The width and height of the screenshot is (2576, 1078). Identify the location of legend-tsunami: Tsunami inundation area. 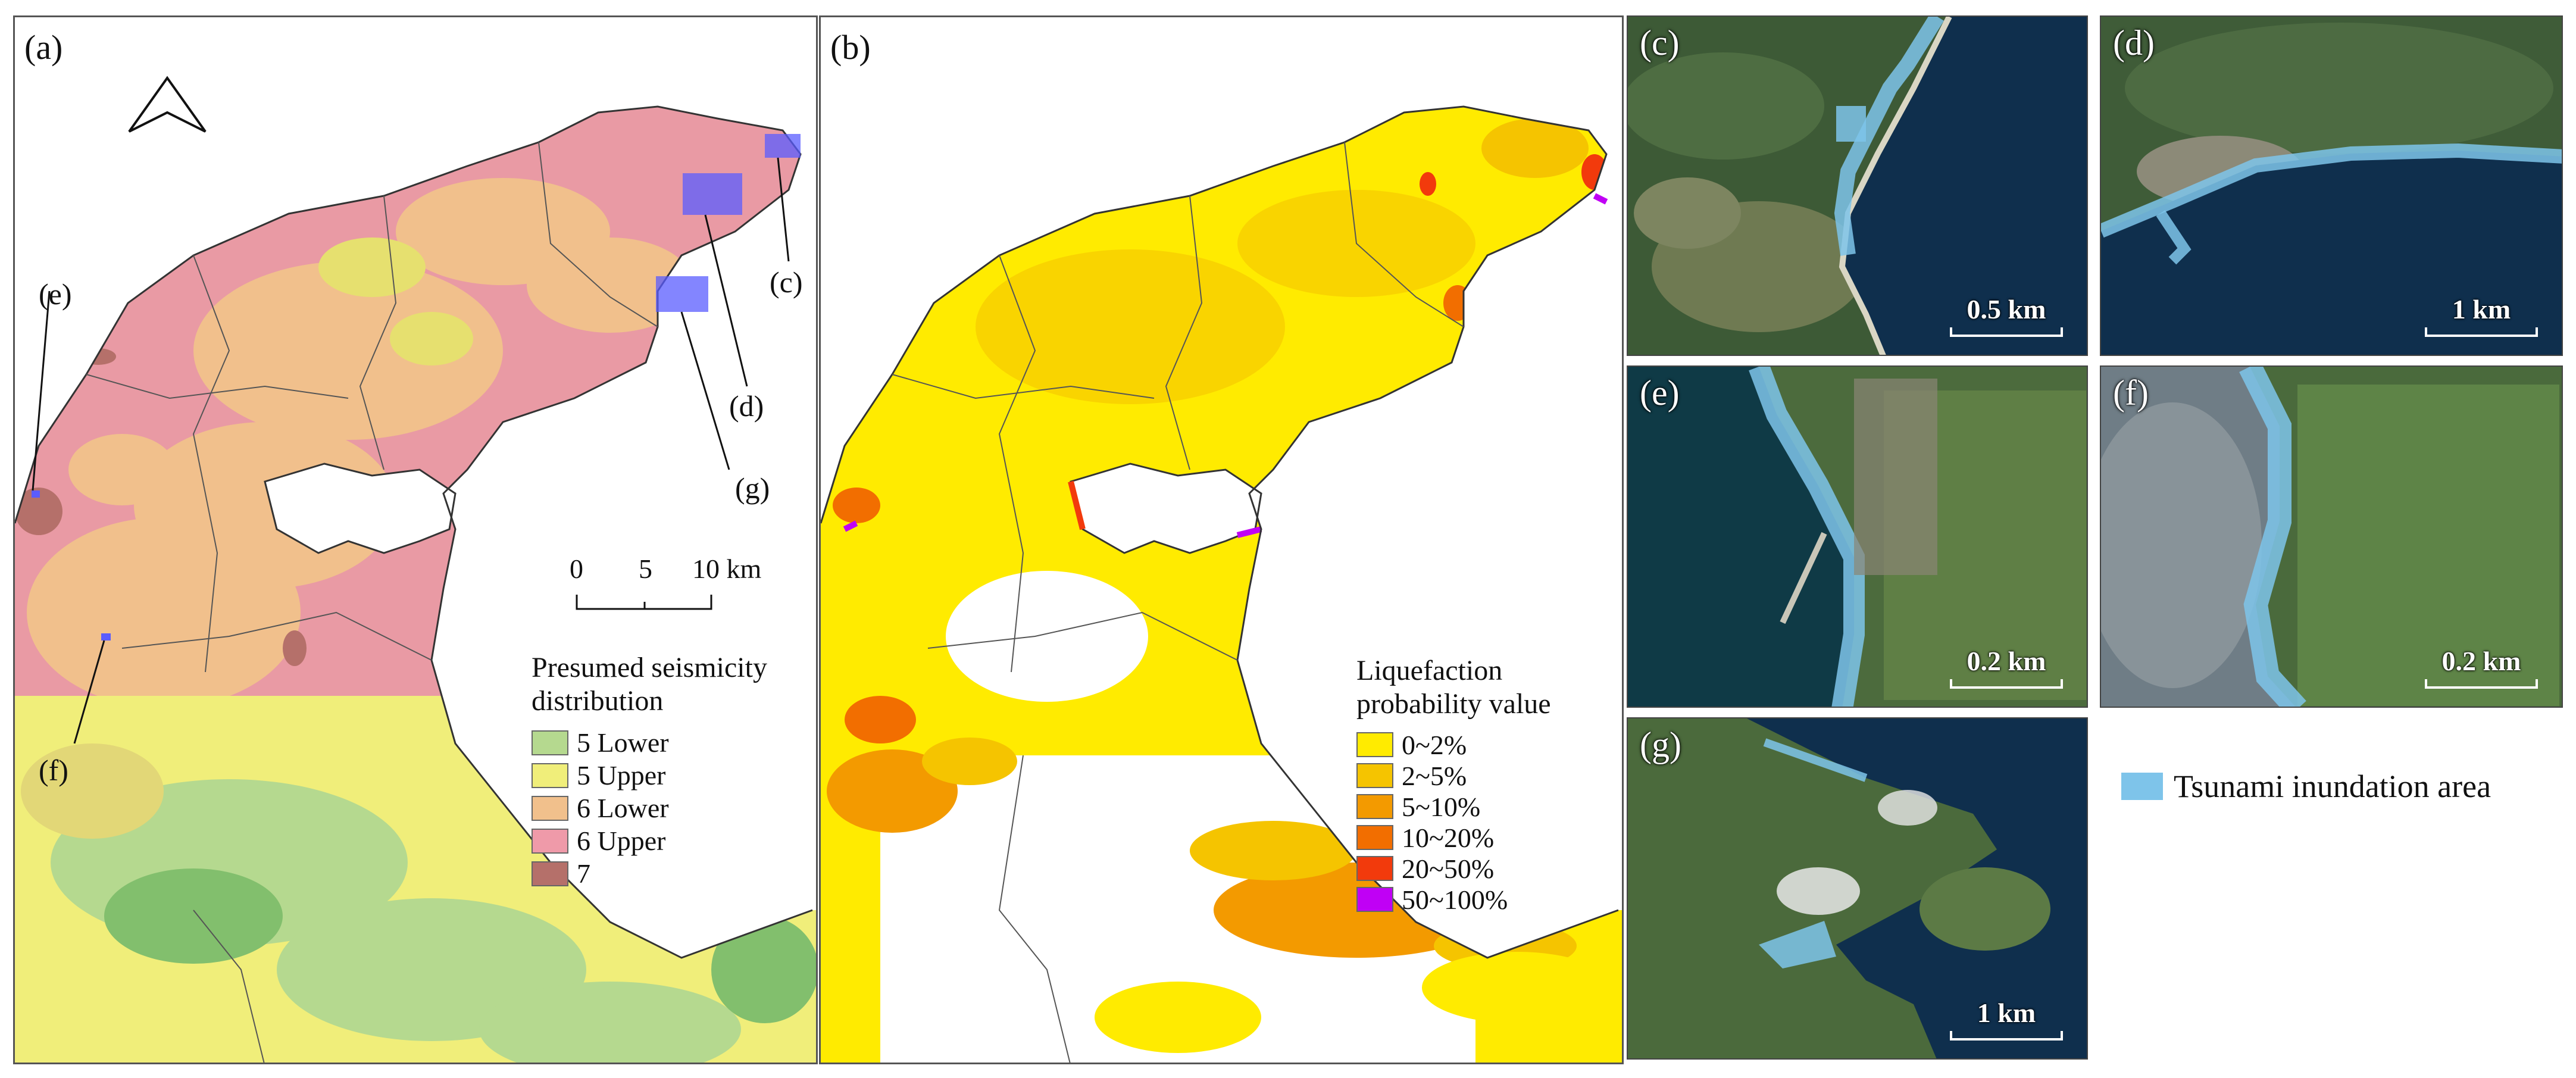
(2306, 786).